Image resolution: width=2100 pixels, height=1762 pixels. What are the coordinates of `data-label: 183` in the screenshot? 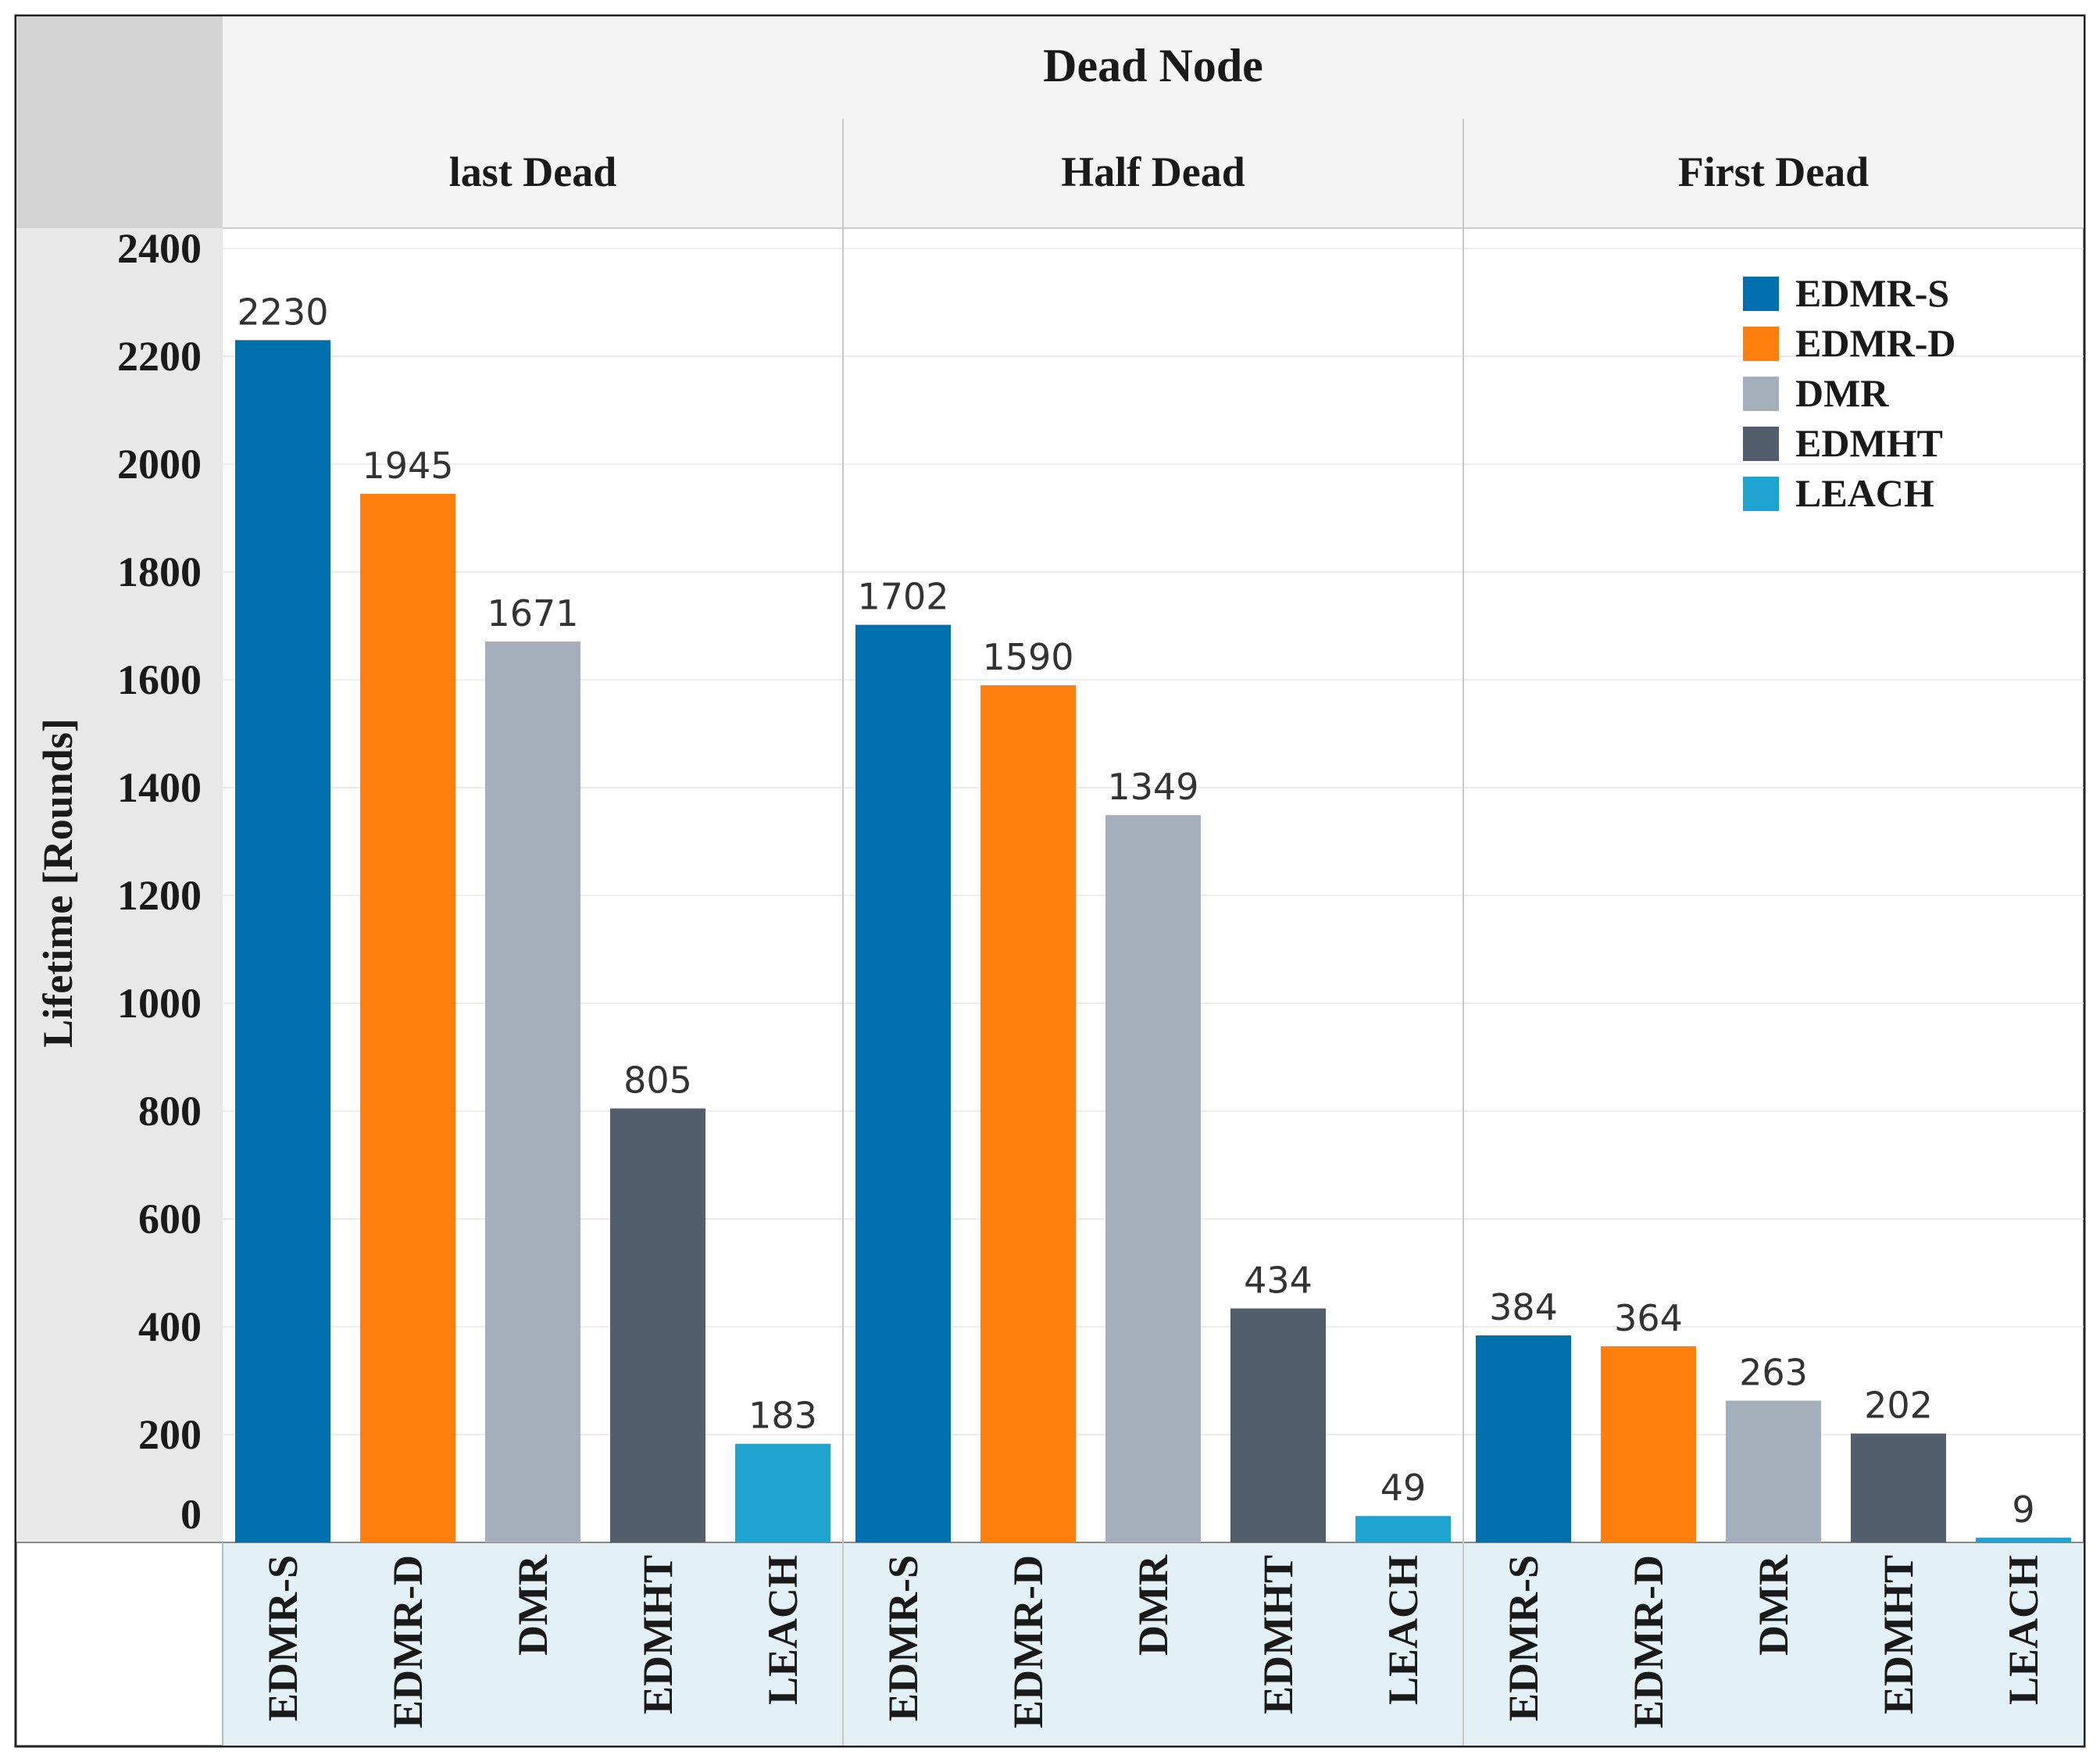 It's located at (782, 1416).